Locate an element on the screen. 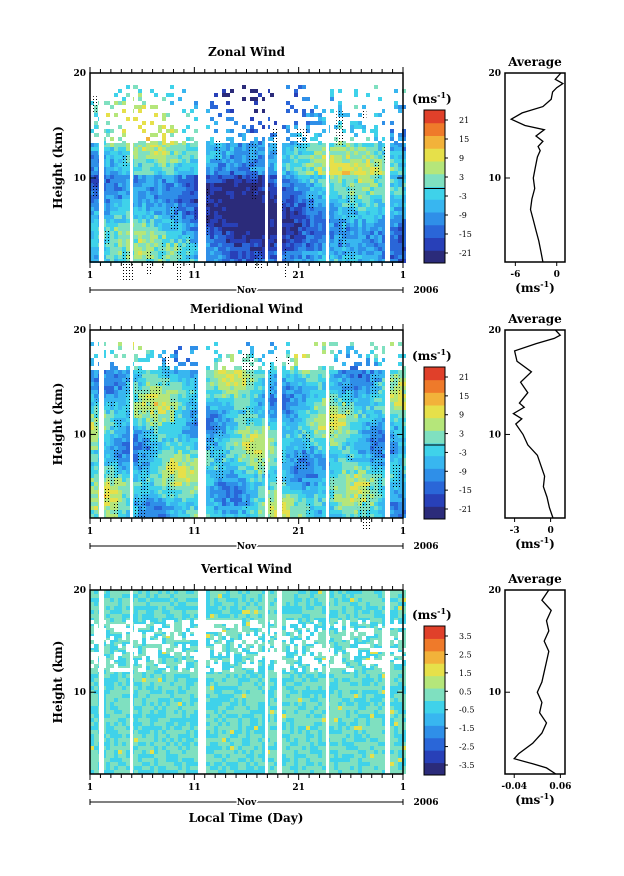 This screenshot has height=876, width=624. zonal-cbtick-6: -15 is located at coordinates (465, 234).